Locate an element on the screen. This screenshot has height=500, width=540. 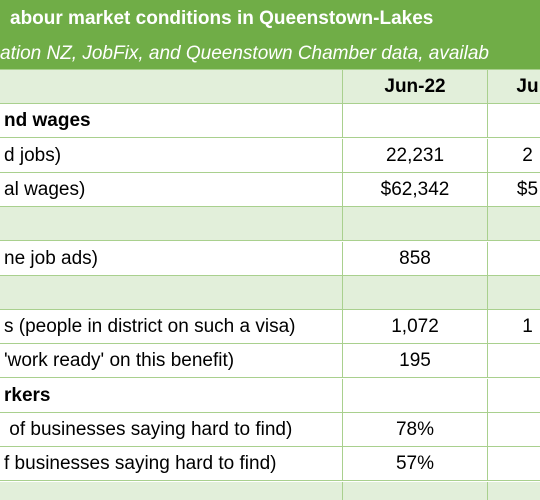
row-label: al wages) is located at coordinates (171, 189).